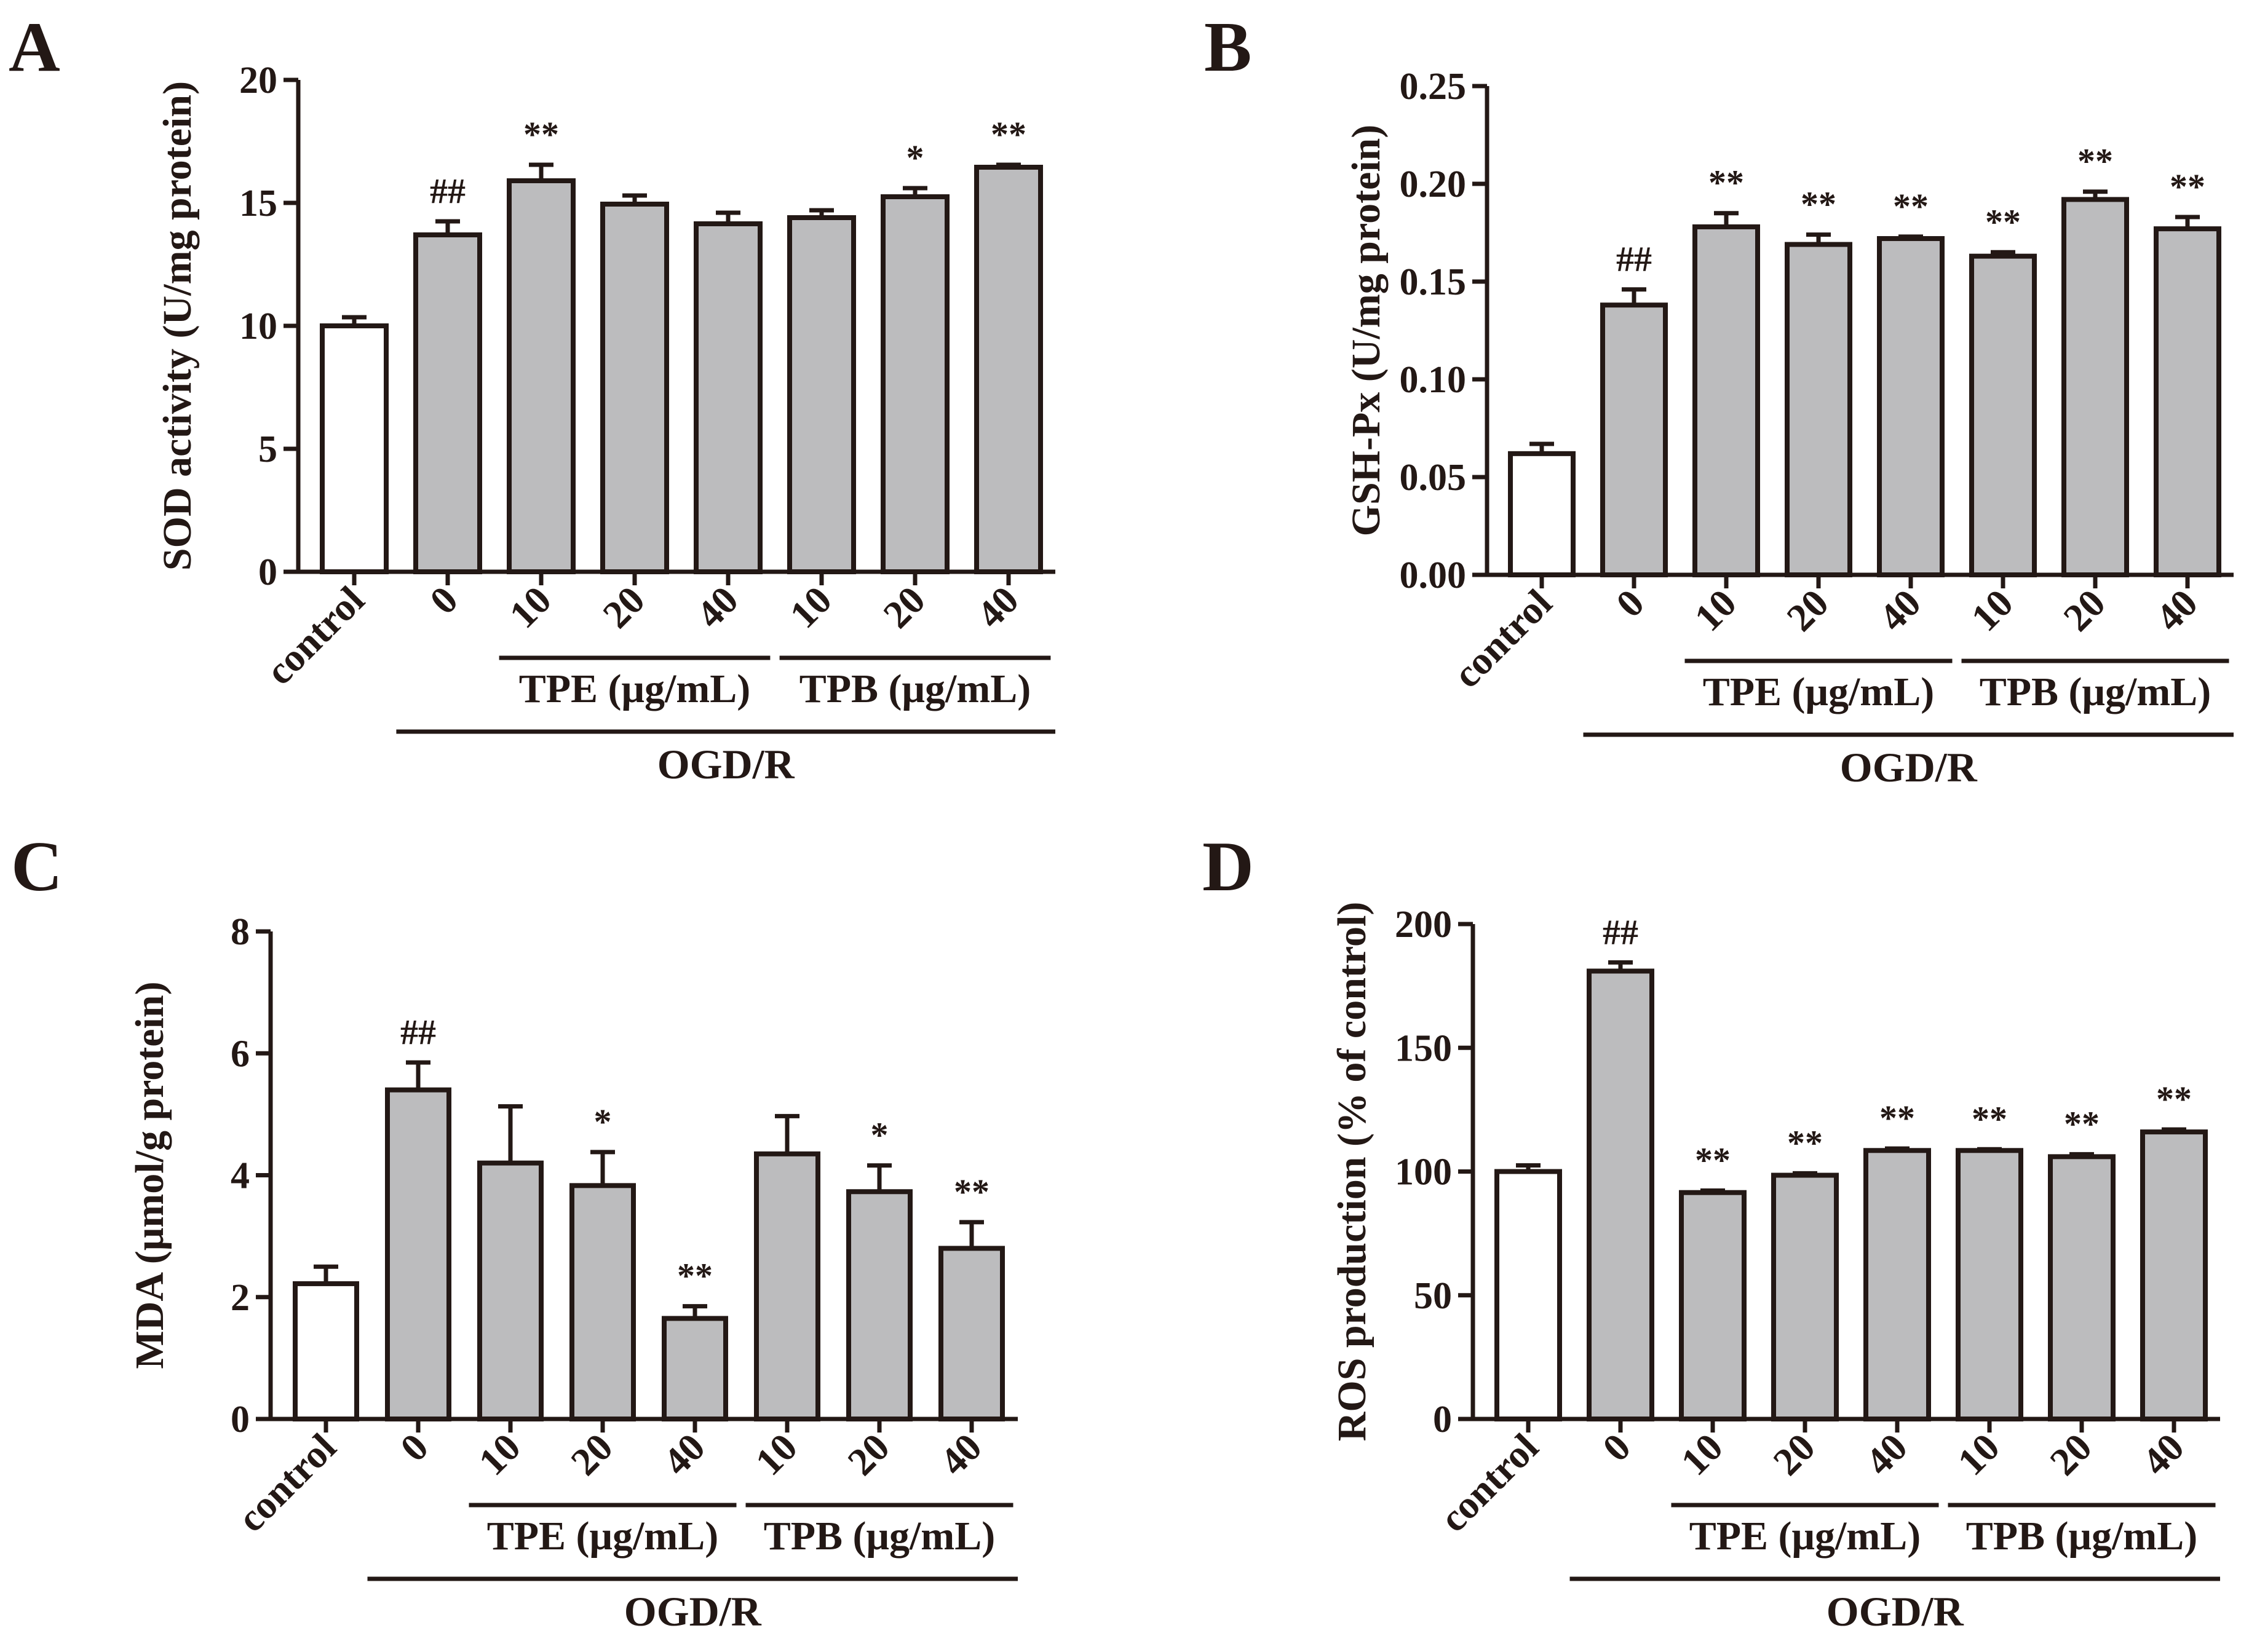 The height and width of the screenshot is (1652, 2241). I want to click on significance-mark-6: *, so click(915, 158).